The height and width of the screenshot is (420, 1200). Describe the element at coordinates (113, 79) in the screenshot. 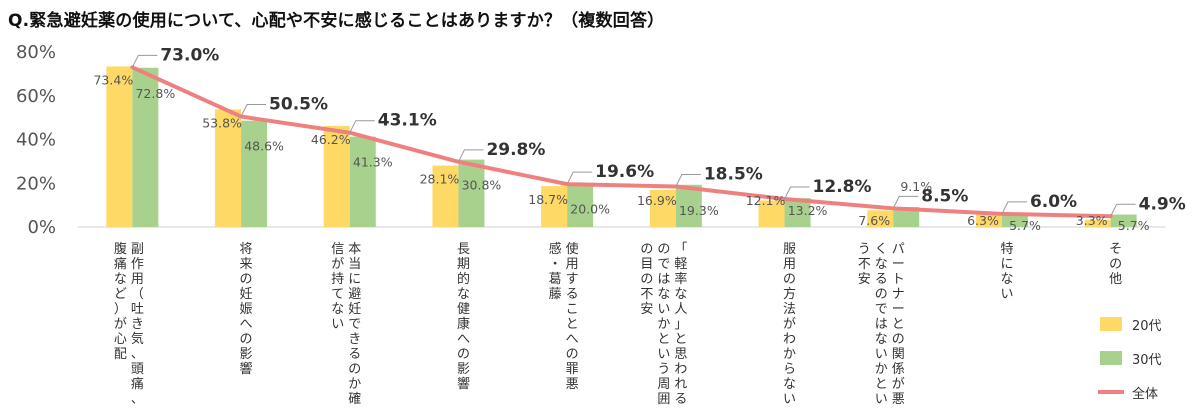

I see `bar-label-20s: 73.4%` at that location.